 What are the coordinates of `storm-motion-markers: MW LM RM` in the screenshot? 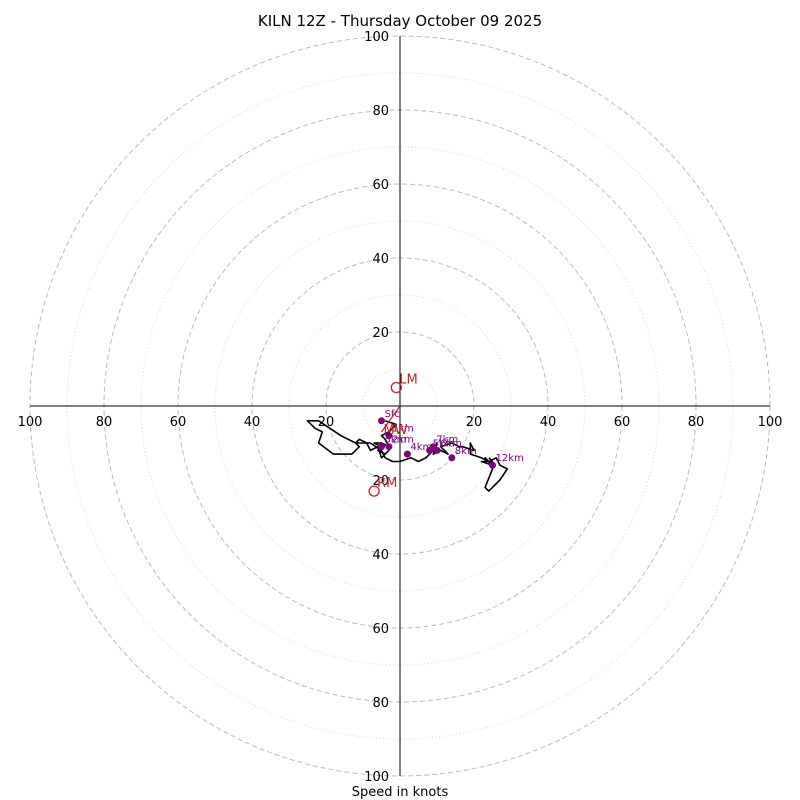 It's located at (393, 435).